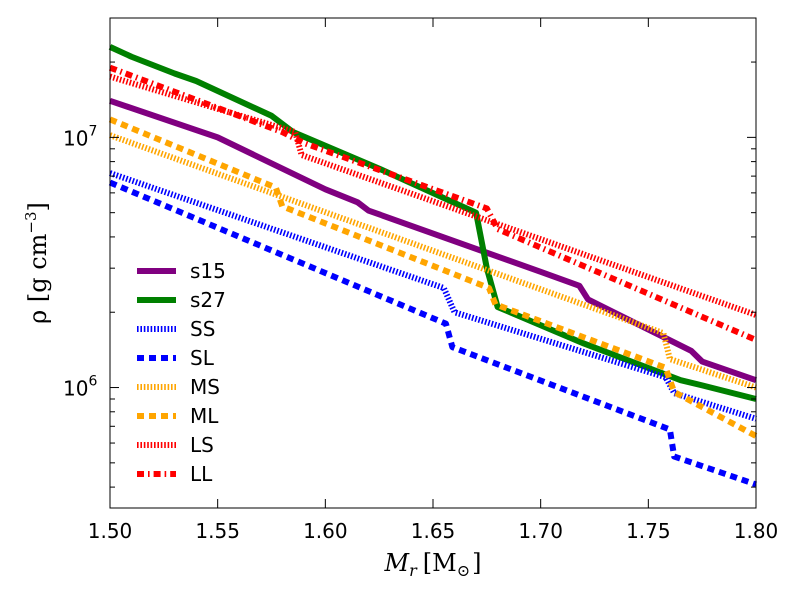  Describe the element at coordinates (38, 206) in the screenshot. I see `y-axis-title-close: ]` at that location.